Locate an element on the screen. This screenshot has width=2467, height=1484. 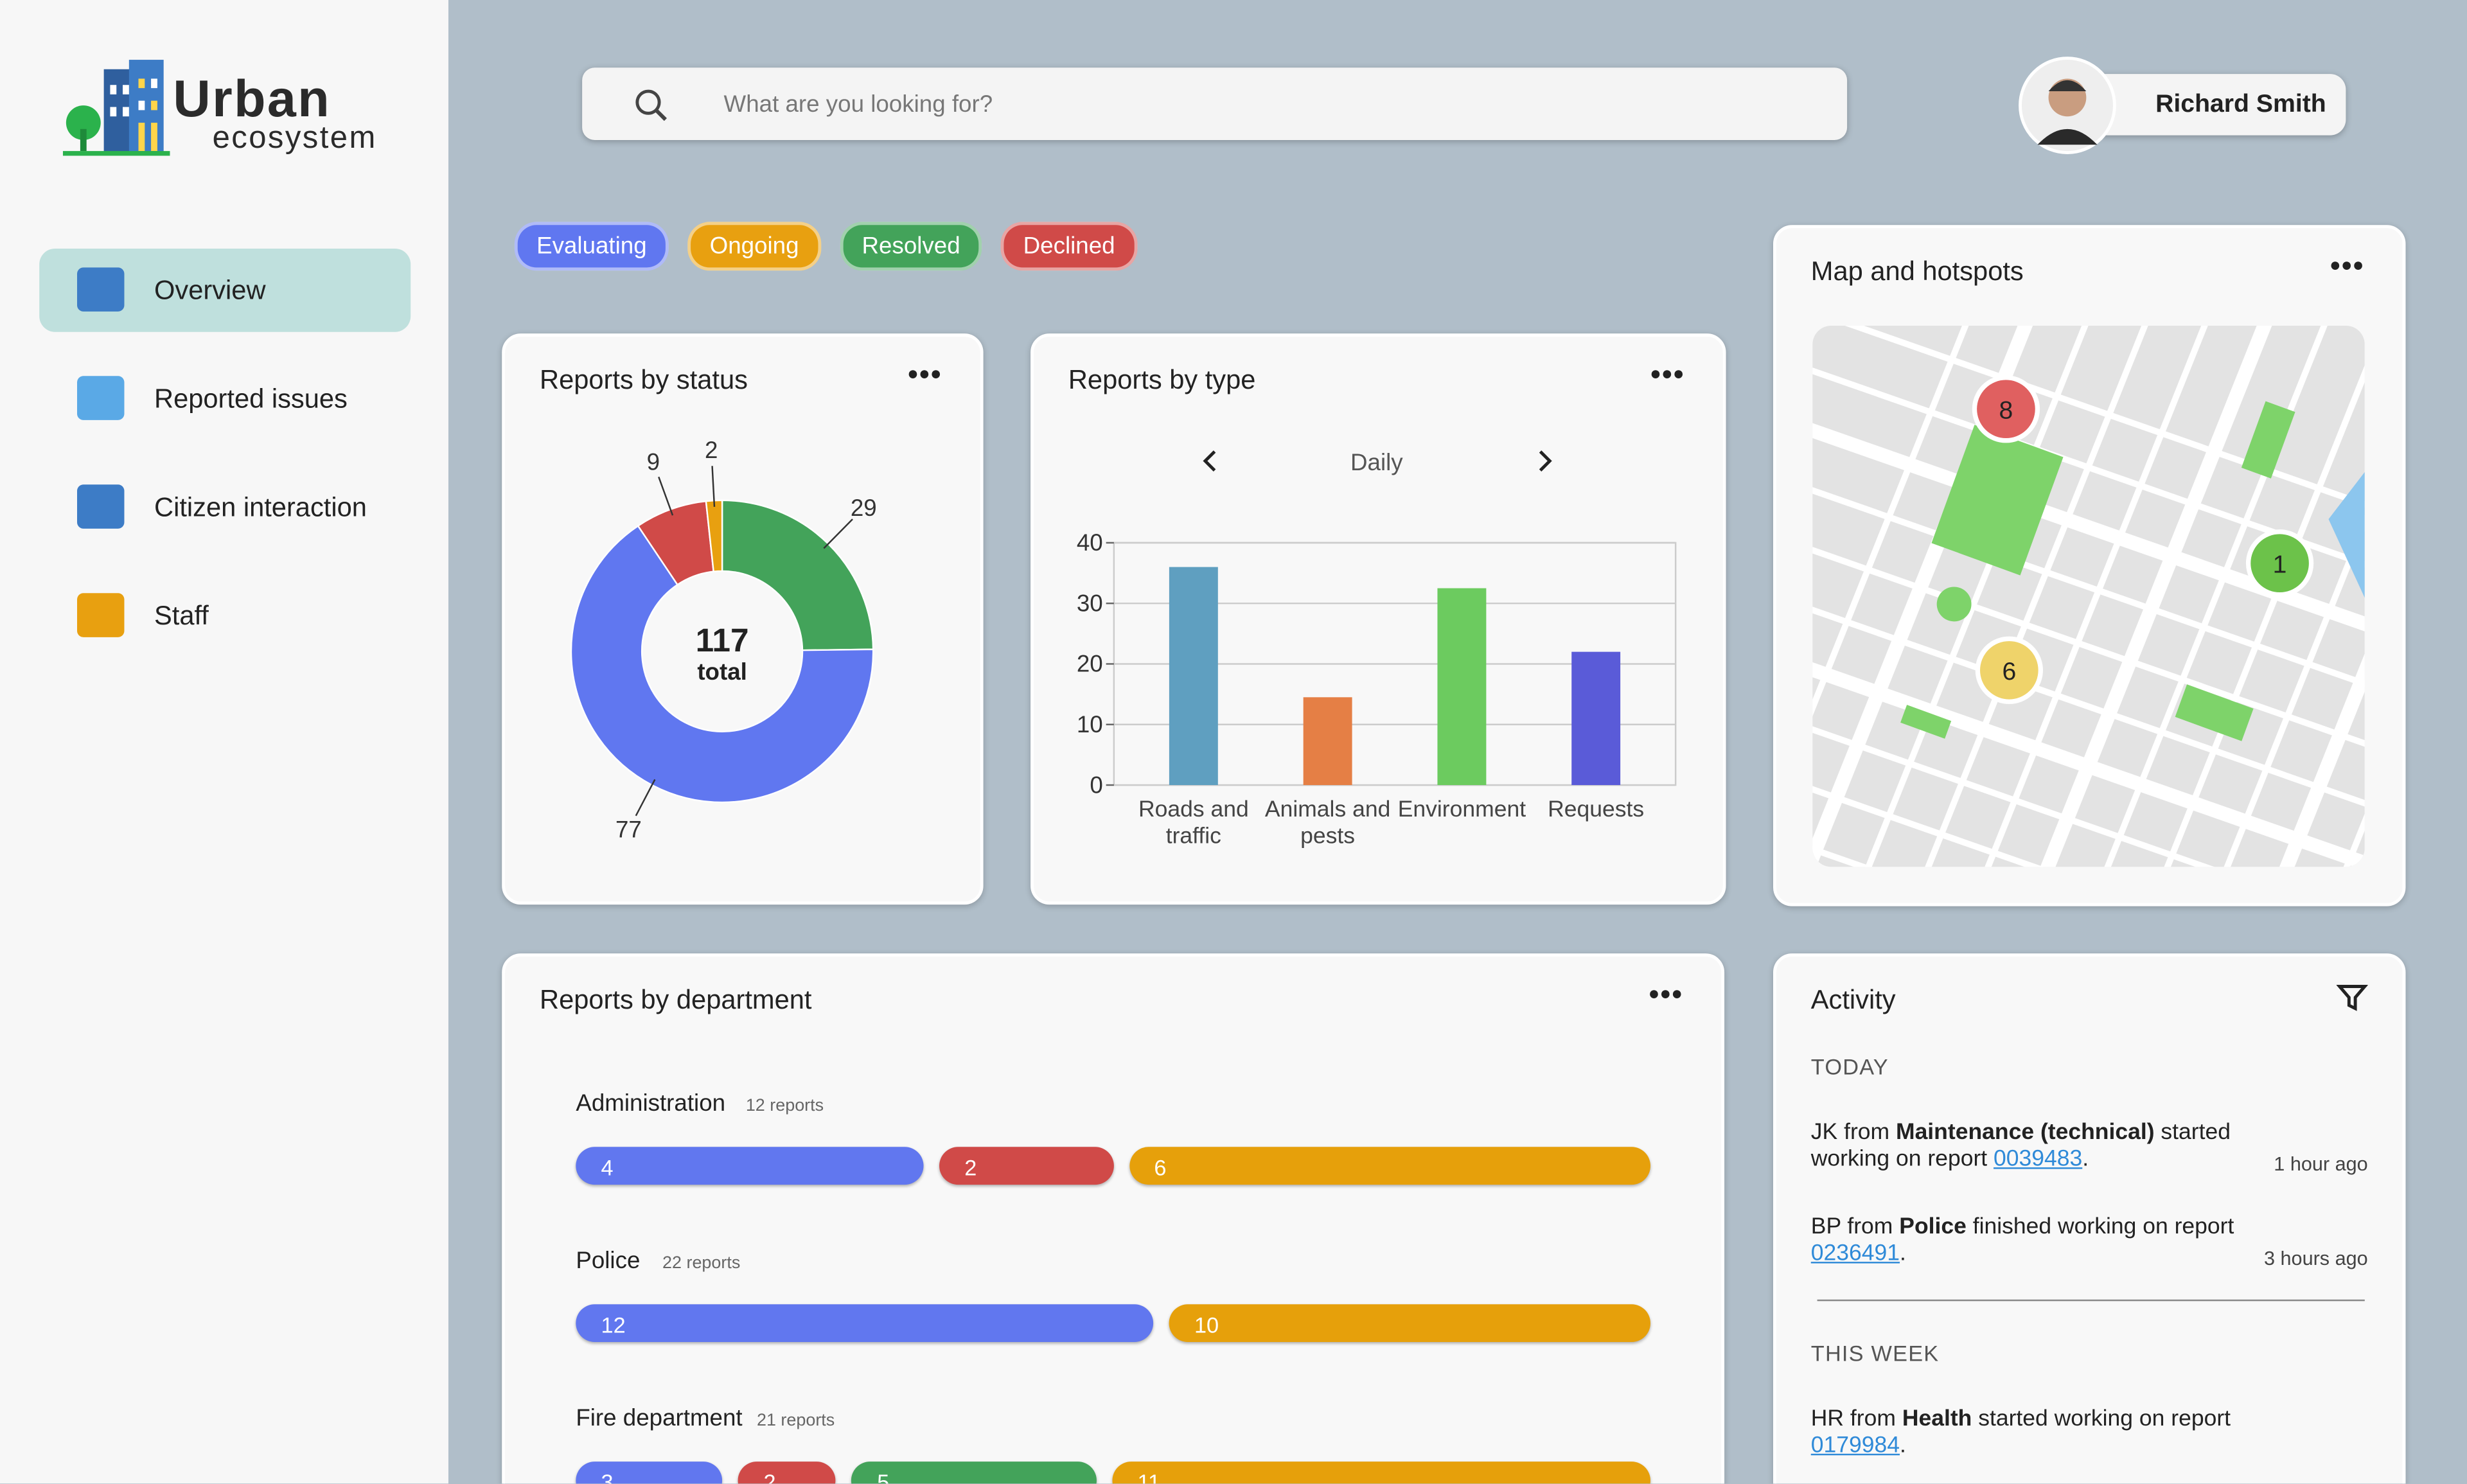
x-tick-label: Roads and traffic is located at coordinates (1193, 824).